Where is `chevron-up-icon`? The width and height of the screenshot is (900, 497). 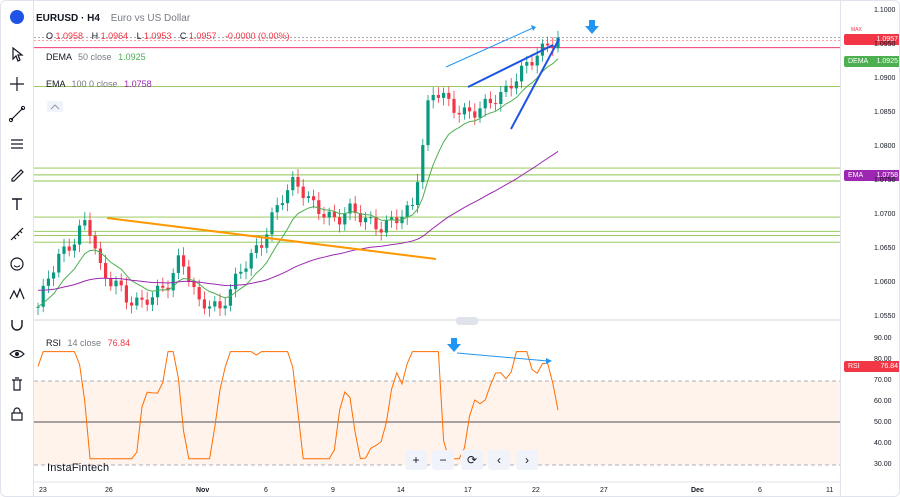
chevron-up-icon is located at coordinates (55, 107).